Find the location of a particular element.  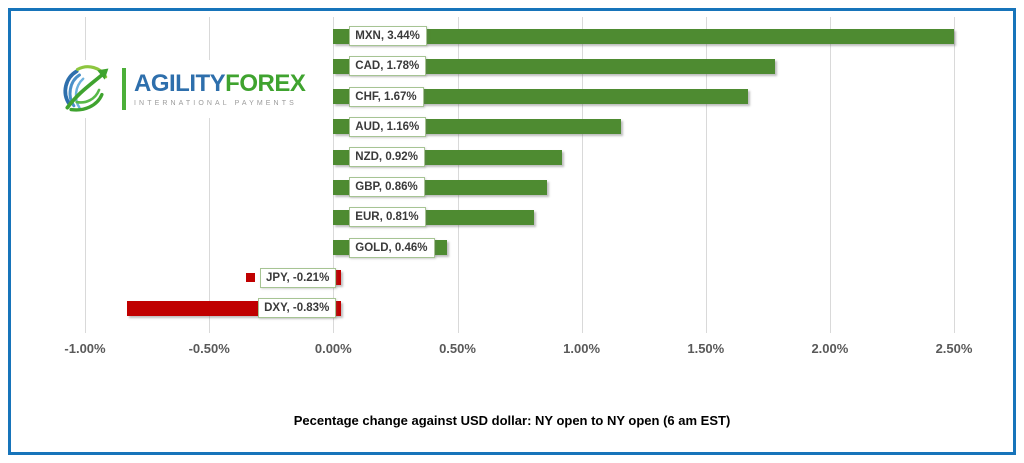

logo-agility: AGILITY is located at coordinates (180, 83).